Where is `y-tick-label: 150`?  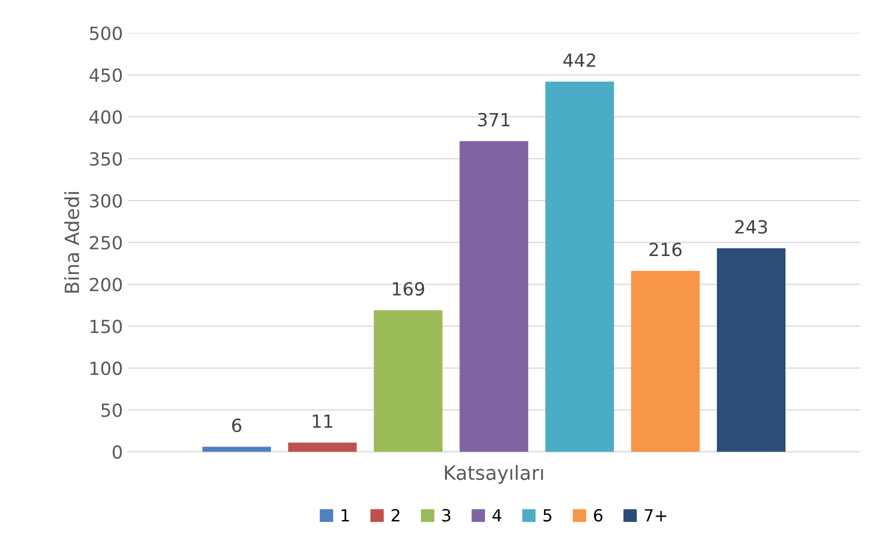
y-tick-label: 150 is located at coordinates (106, 327).